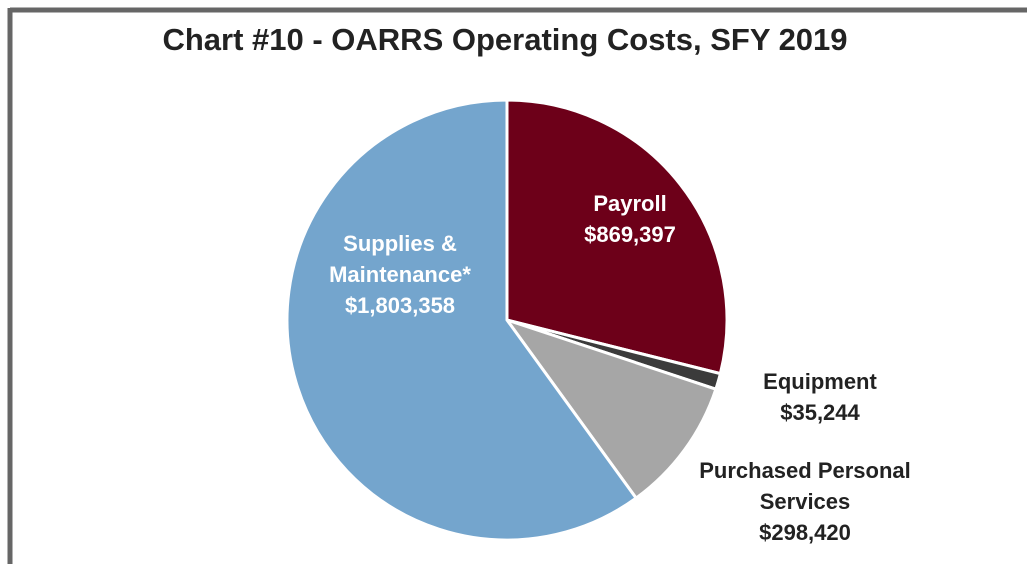 The image size is (1027, 564). I want to click on value-label: $1,803,358, so click(400, 305).